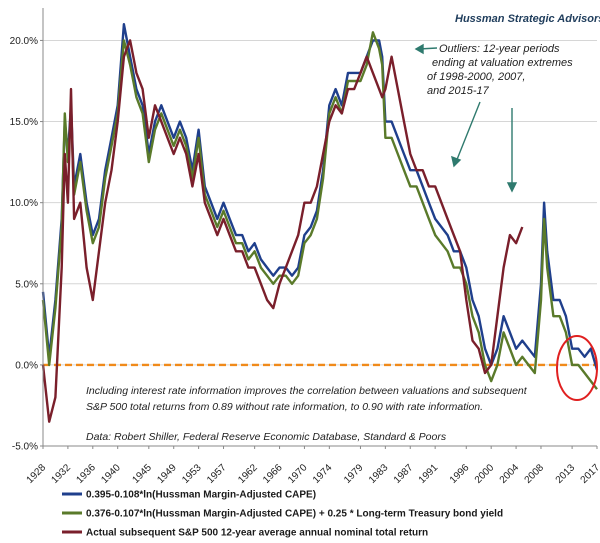  Describe the element at coordinates (26, 244) in the screenshot. I see `y-axis-ticks: -5.0% 0.0% 5.0% 10.0% 15.0% 20.0%` at that location.